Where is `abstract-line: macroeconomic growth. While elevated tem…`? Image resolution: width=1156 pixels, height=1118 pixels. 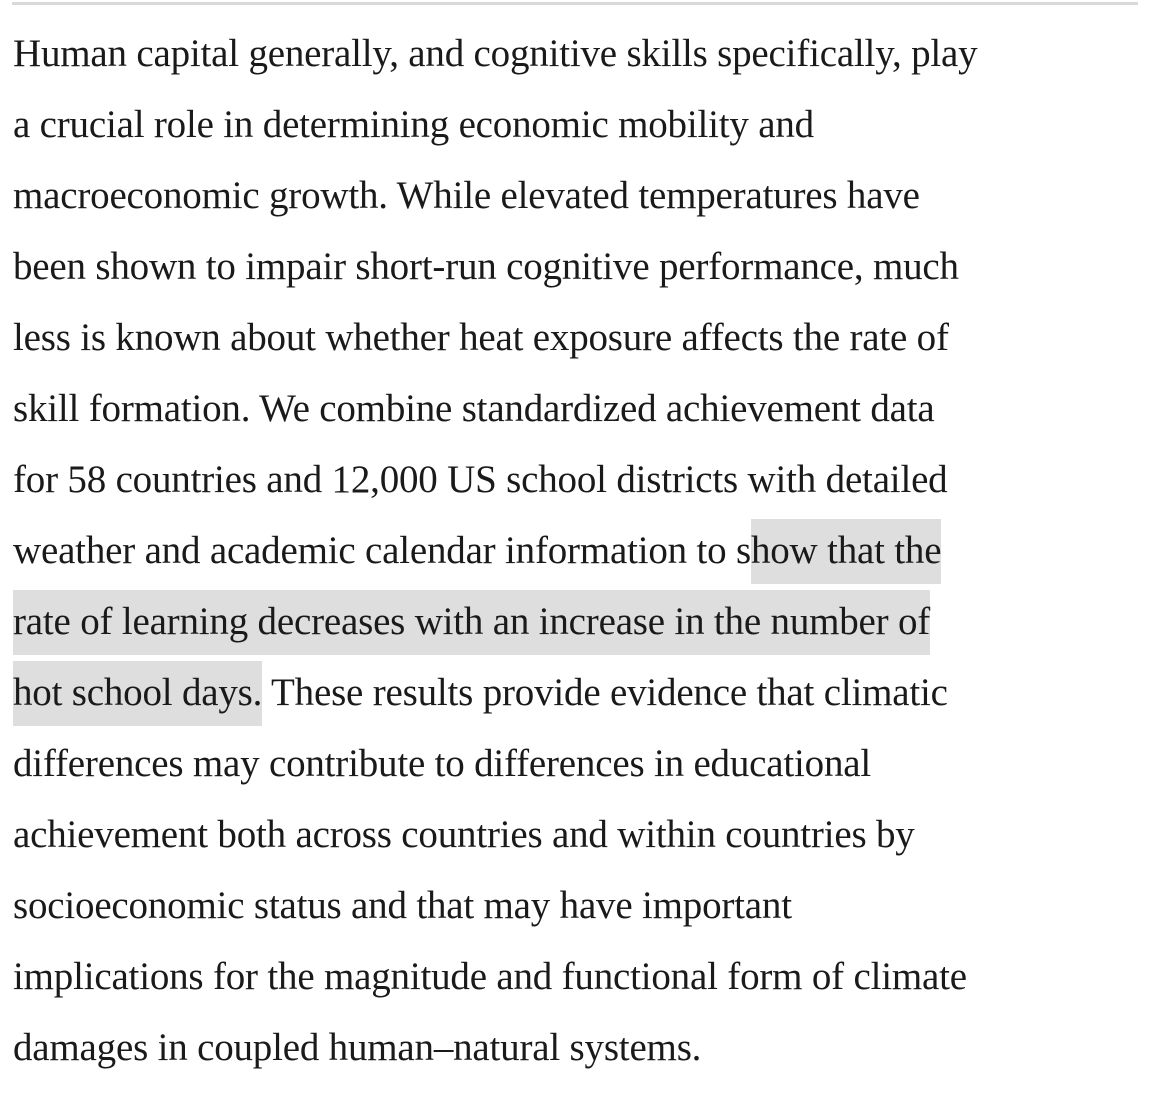 abstract-line: macroeconomic growth. While elevated tem… is located at coordinates (466, 195).